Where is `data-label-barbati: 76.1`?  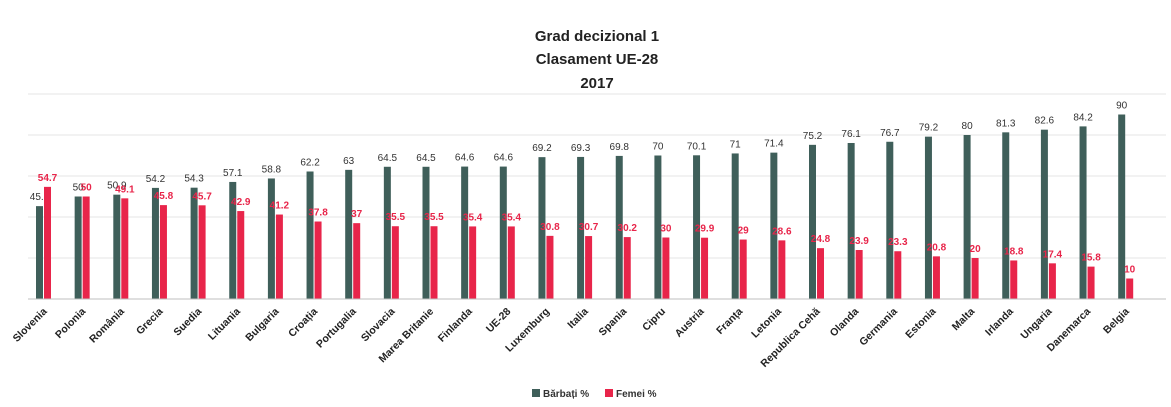
data-label-barbati: 76.1 is located at coordinates (851, 134).